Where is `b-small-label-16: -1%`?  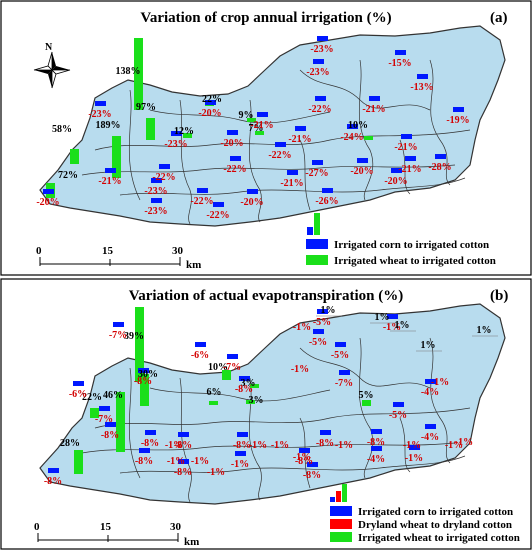
b-small-label-16: -1% is located at coordinates (176, 461).